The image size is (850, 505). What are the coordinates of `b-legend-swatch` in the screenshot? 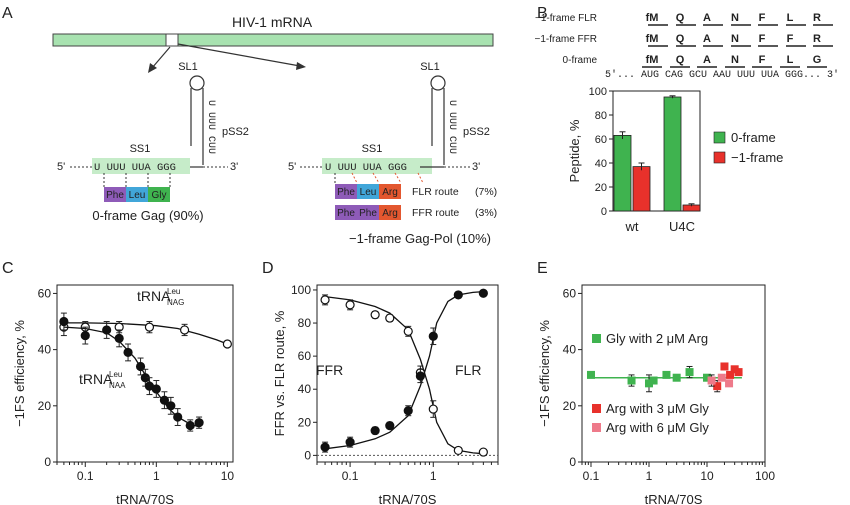 It's located at (719, 137).